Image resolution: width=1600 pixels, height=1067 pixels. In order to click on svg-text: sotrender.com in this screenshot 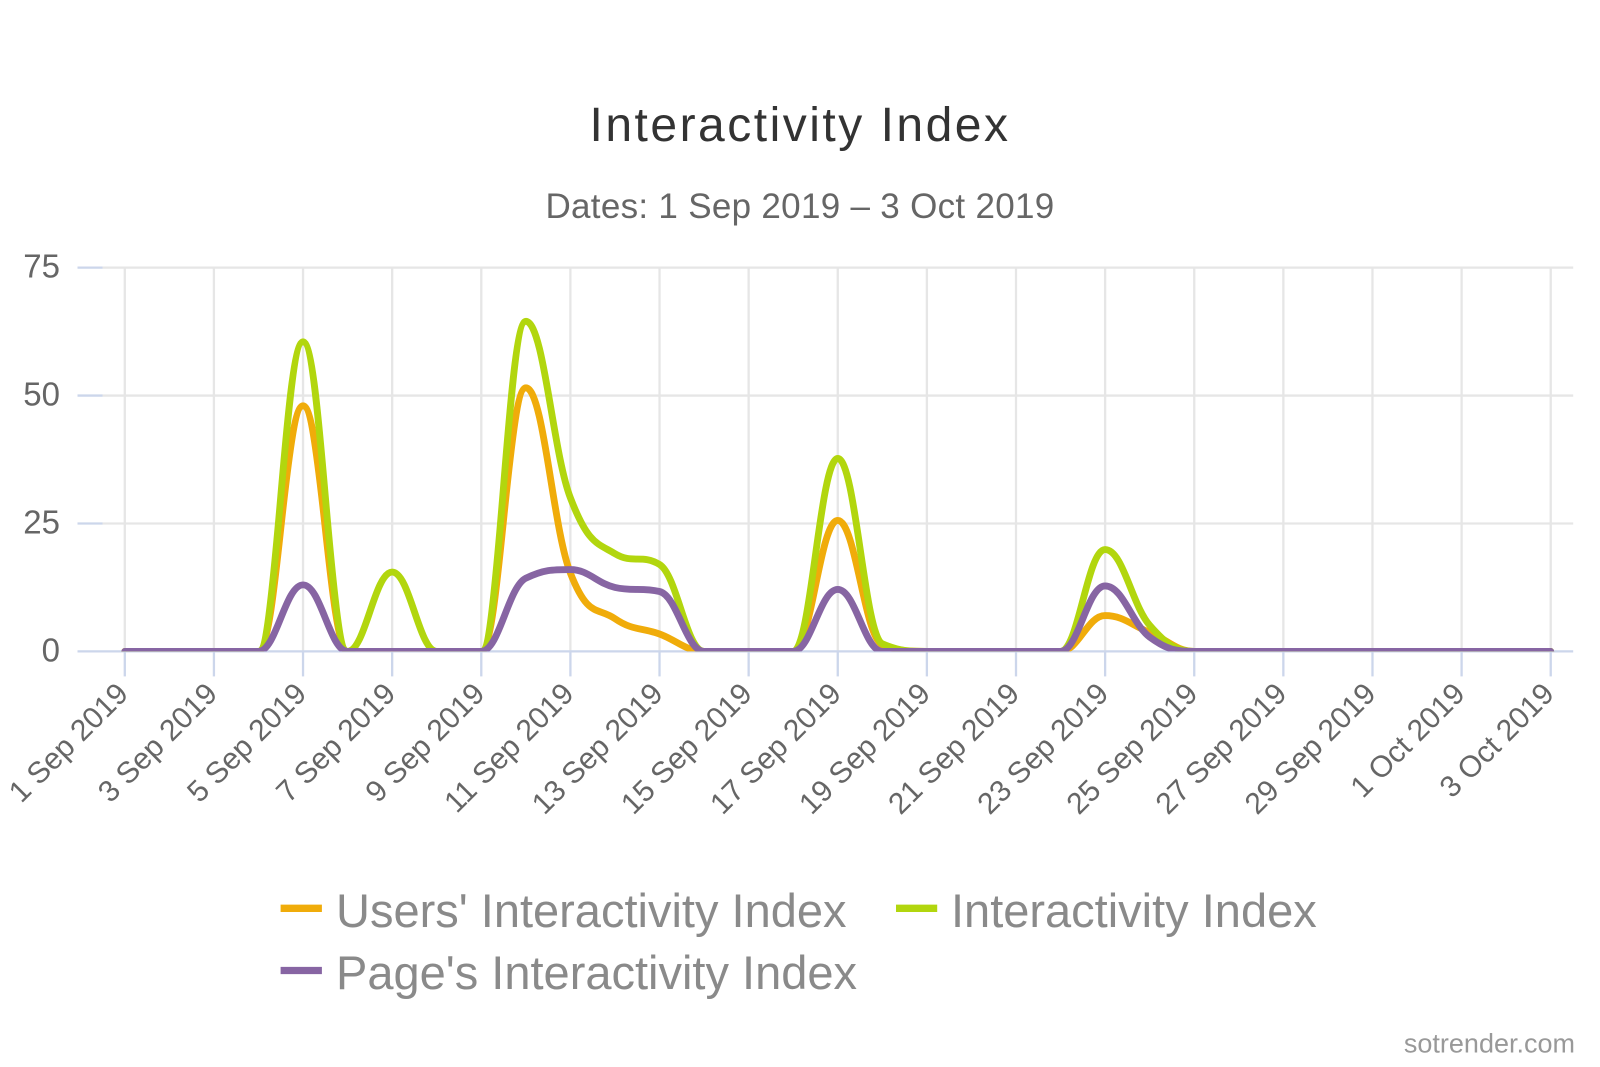, I will do `click(1489, 1044)`.